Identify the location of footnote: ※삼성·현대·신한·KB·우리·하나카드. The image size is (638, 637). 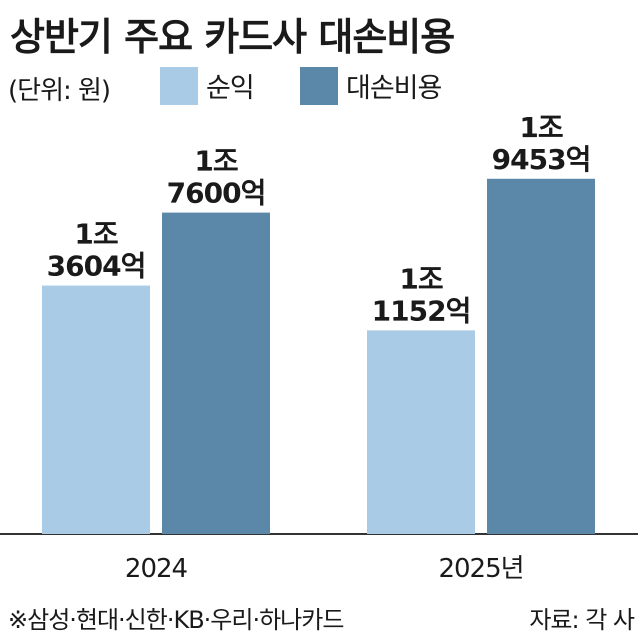
(176, 620).